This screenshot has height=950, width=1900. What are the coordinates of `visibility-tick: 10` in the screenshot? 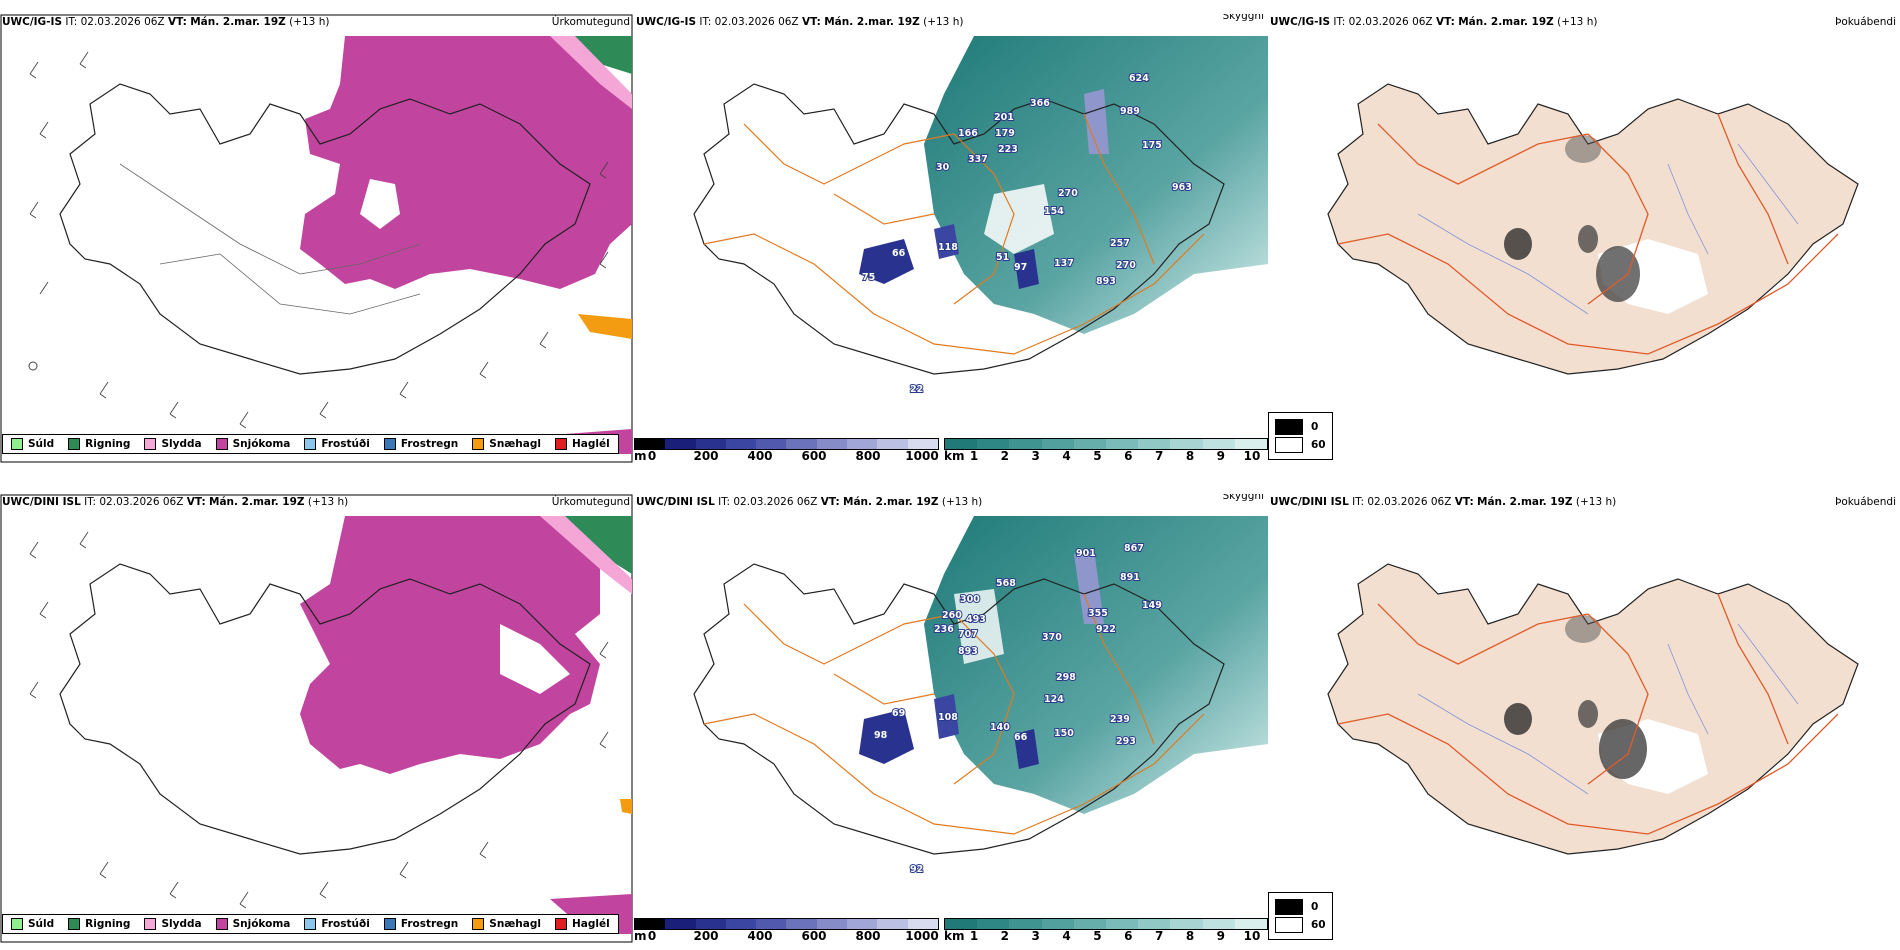 It's located at (1252, 456).